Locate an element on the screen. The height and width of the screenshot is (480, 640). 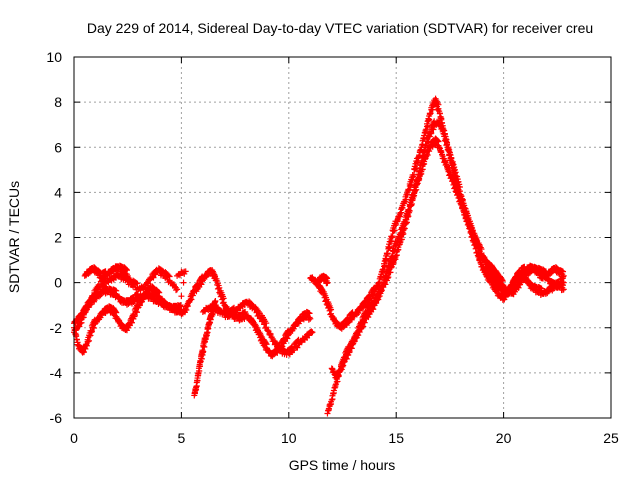
x-tick-label: 15 is located at coordinates (396, 438).